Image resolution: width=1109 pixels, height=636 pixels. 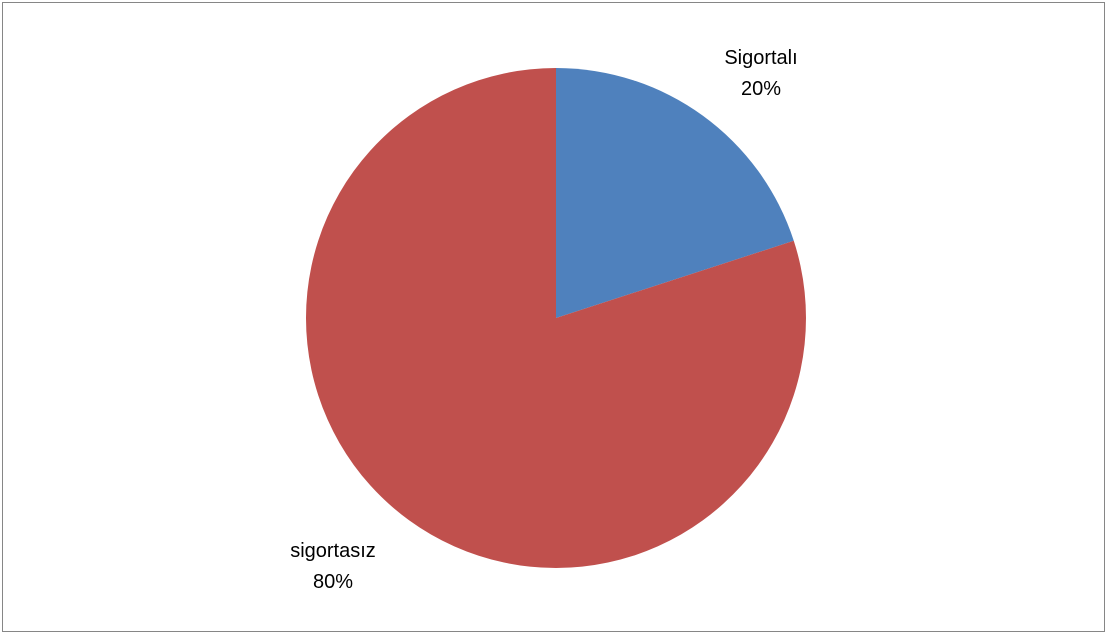 I want to click on slice-label-sigortali-name: Sigortalı, so click(x=760, y=58).